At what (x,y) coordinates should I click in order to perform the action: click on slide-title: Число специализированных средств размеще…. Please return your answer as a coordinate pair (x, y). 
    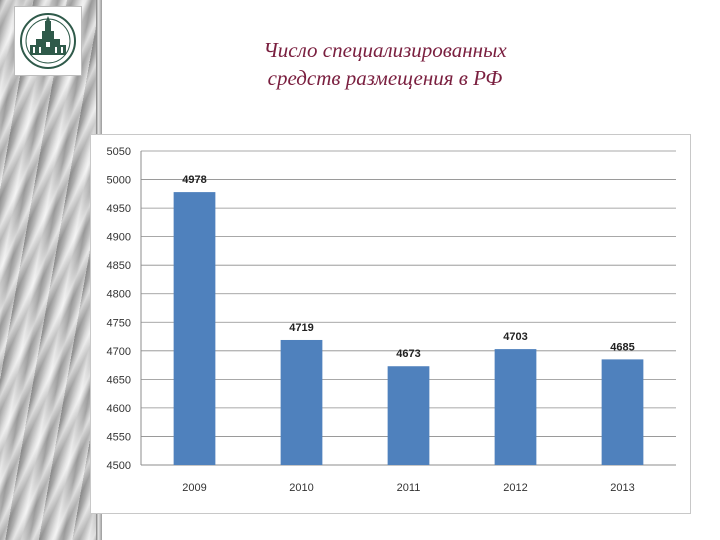
    Looking at the image, I should click on (385, 64).